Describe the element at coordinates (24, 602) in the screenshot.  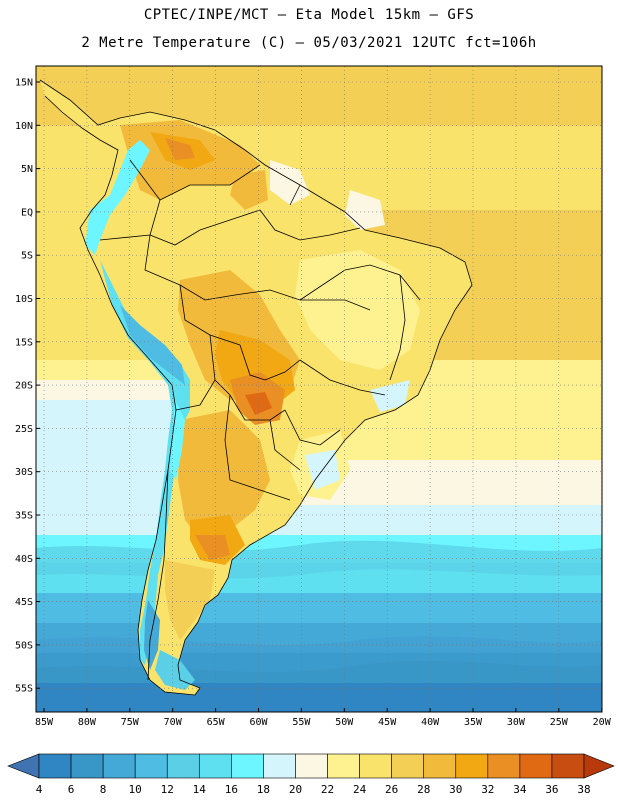
I see `lat-label: 45S` at that location.